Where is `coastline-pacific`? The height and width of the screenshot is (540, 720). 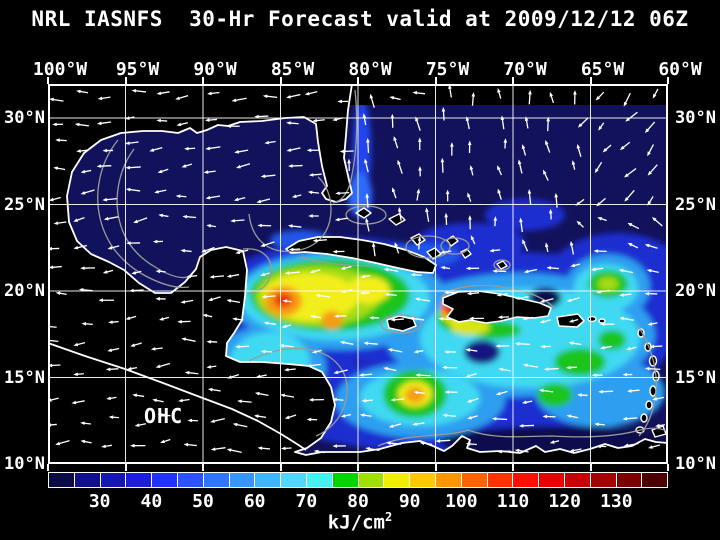
coastline-pacific is located at coordinates (177, 396).